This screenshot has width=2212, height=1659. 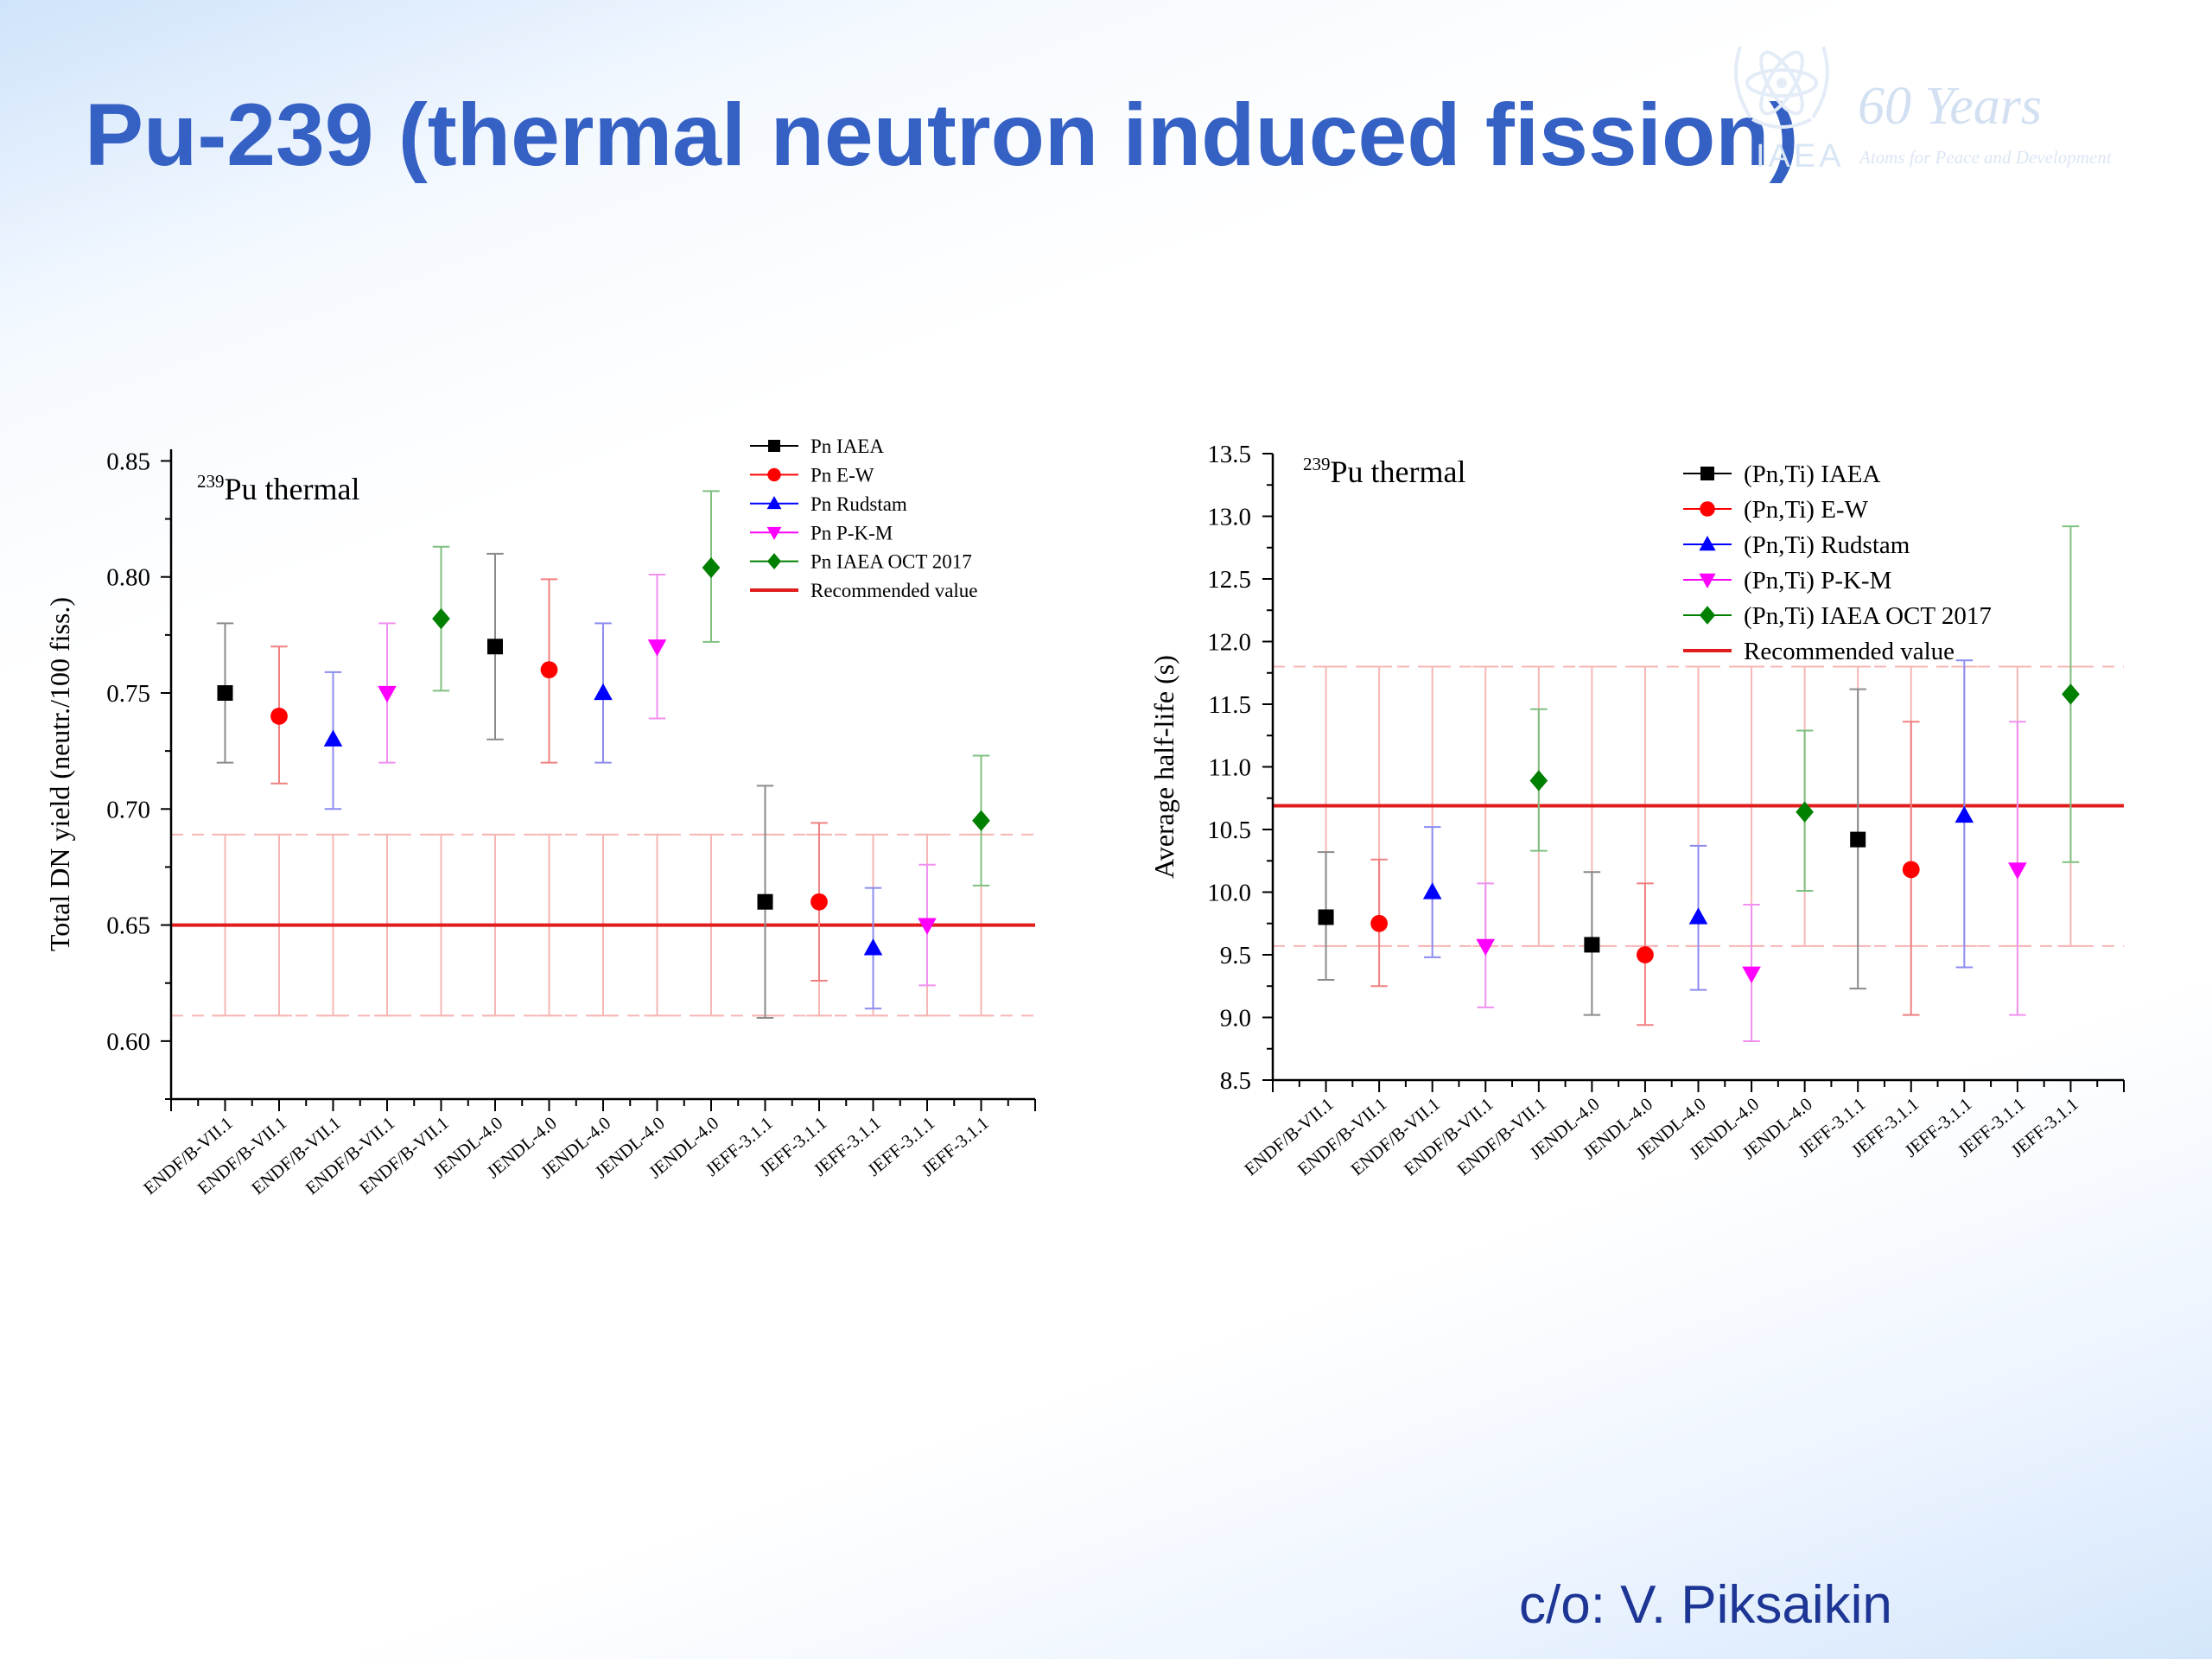 I want to click on legend-label: (Pn,Ti) IAEA, so click(x=1812, y=475).